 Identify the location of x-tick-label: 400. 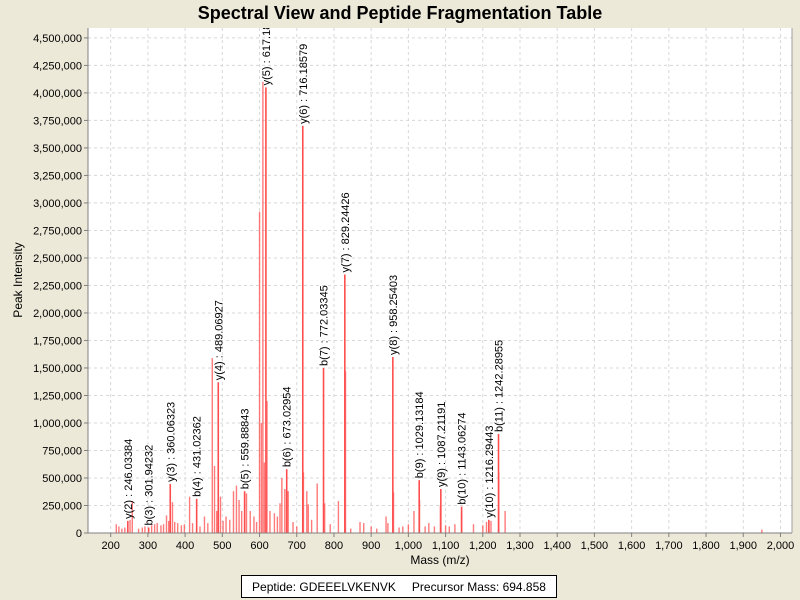
(185, 546).